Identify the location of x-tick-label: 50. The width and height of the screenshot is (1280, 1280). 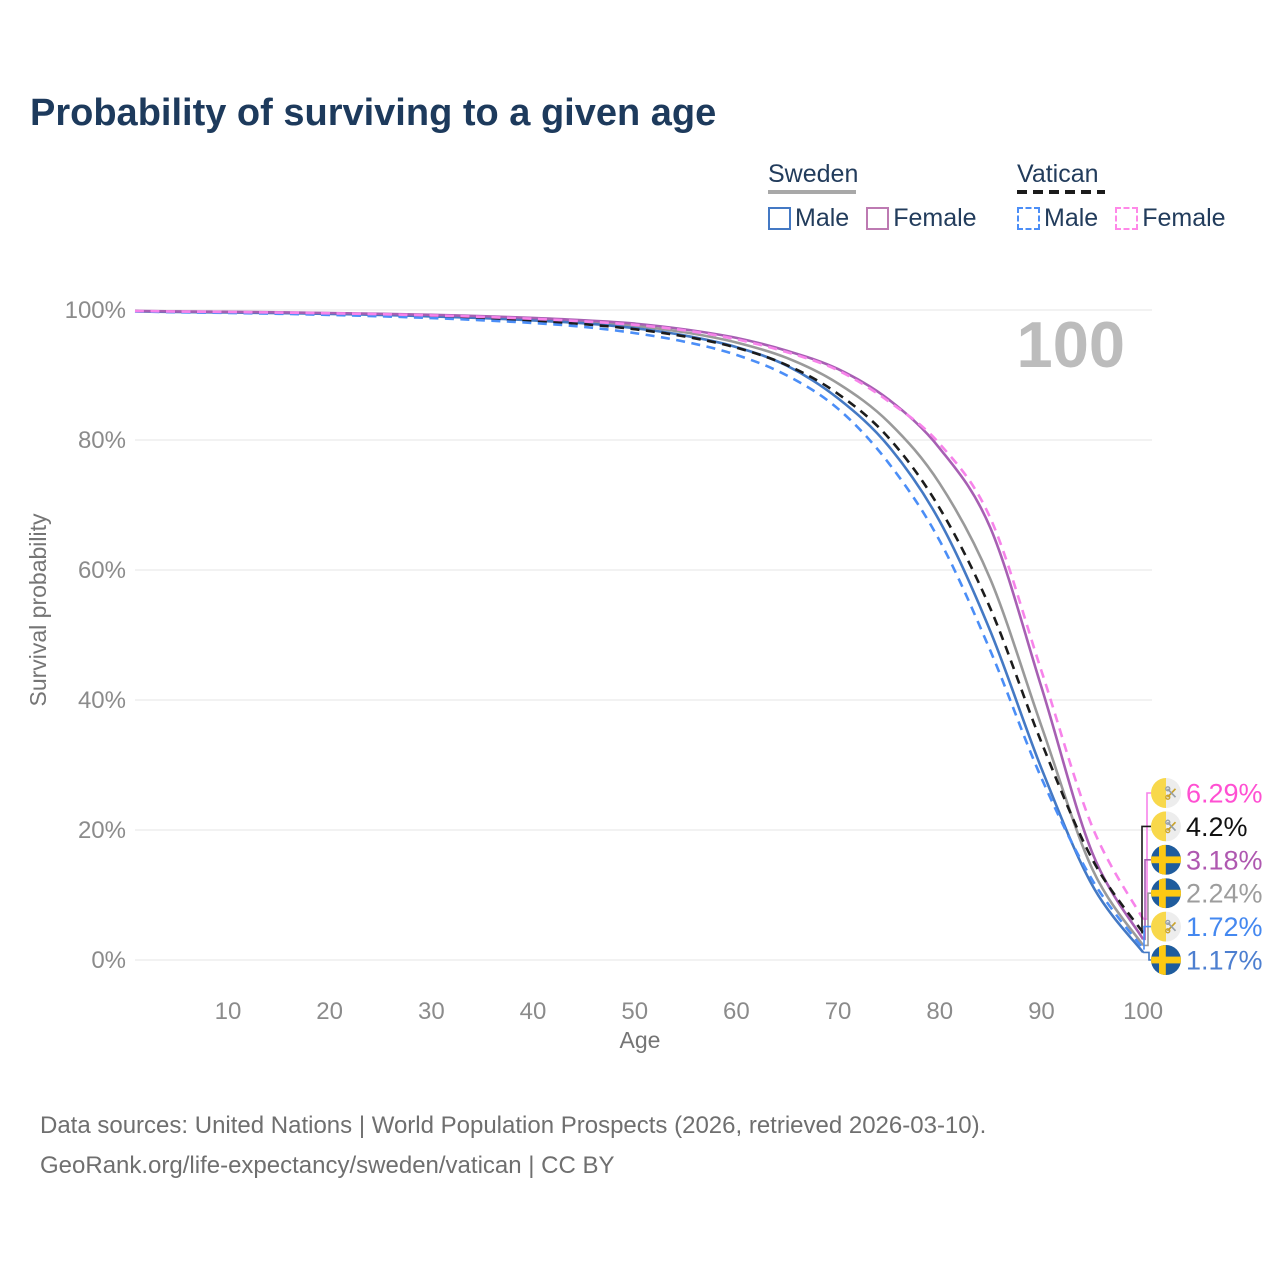
(634, 1011).